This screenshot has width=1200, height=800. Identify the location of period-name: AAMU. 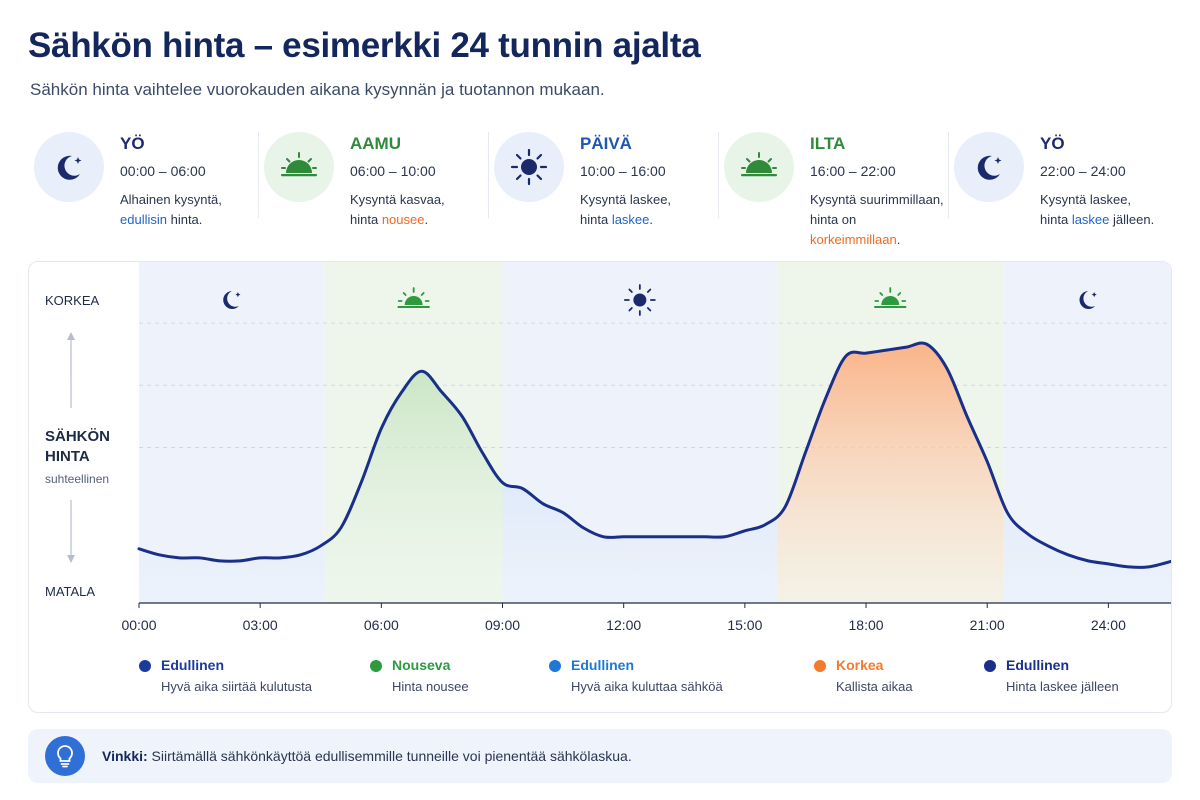
(375, 143).